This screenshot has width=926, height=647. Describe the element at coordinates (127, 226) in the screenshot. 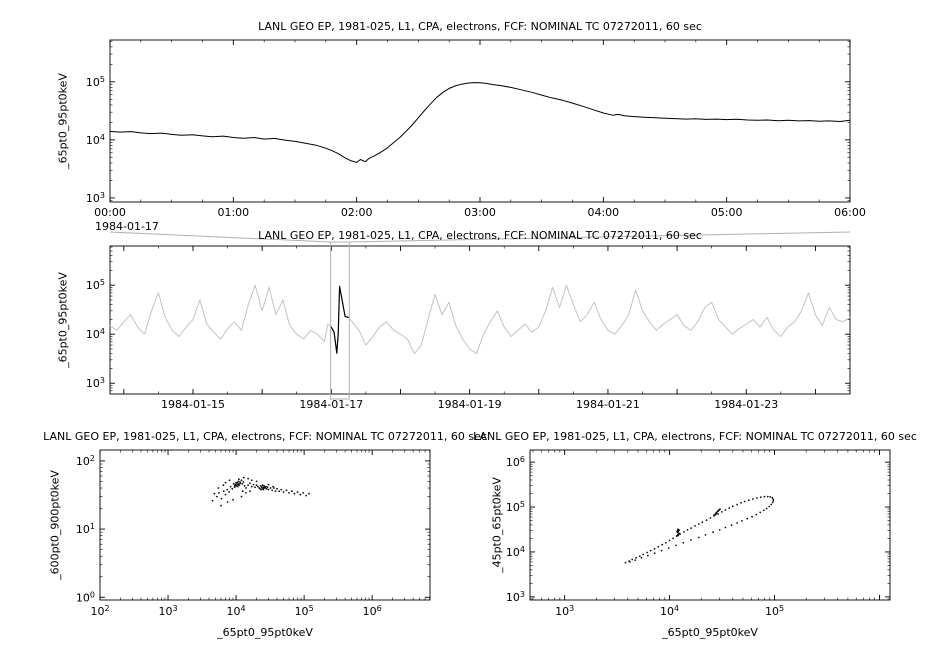

I see `panel1-x-date-label: 1984-01-17` at that location.